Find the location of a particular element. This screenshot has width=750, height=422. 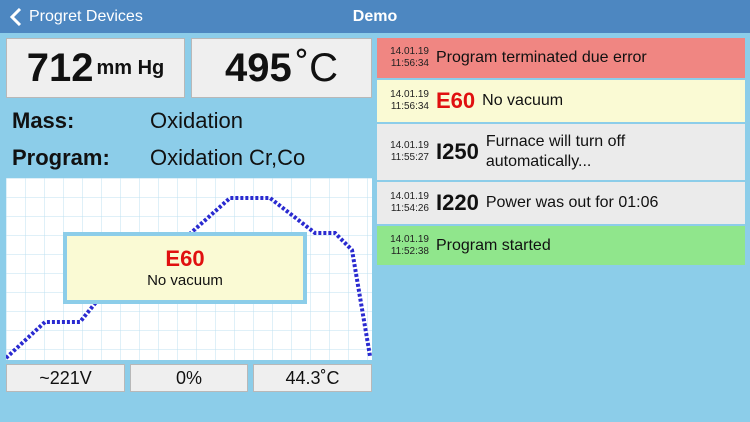

temperature-unit: ˚C is located at coordinates (316, 67).